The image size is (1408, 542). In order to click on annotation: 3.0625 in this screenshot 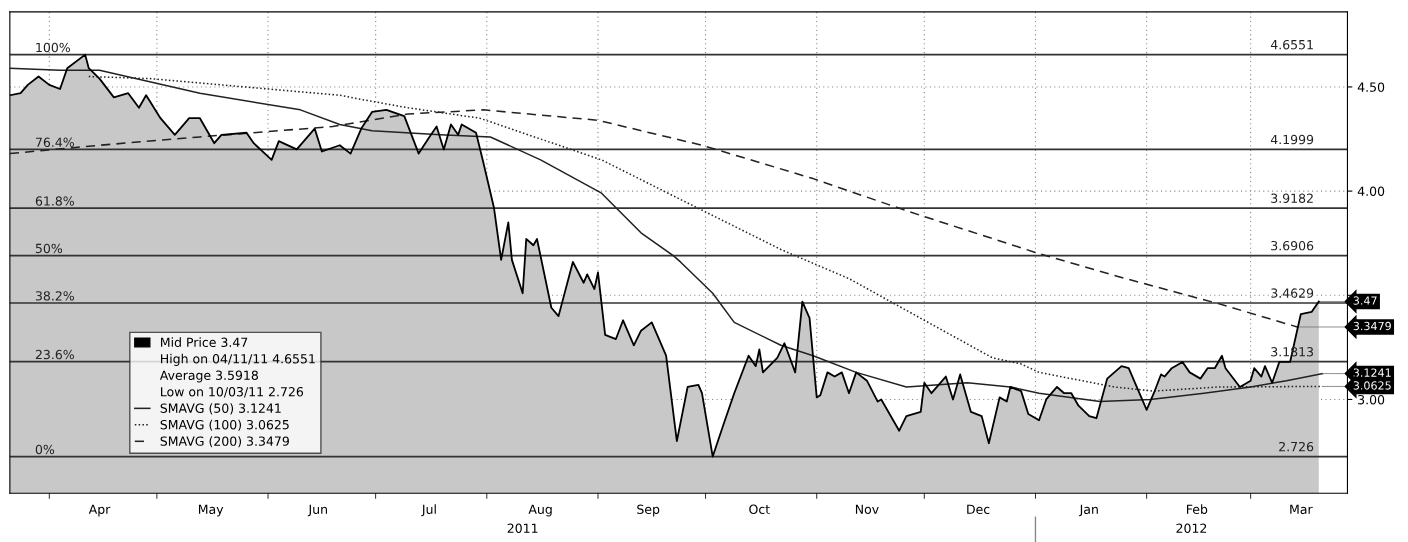, I will do `click(1372, 385)`.